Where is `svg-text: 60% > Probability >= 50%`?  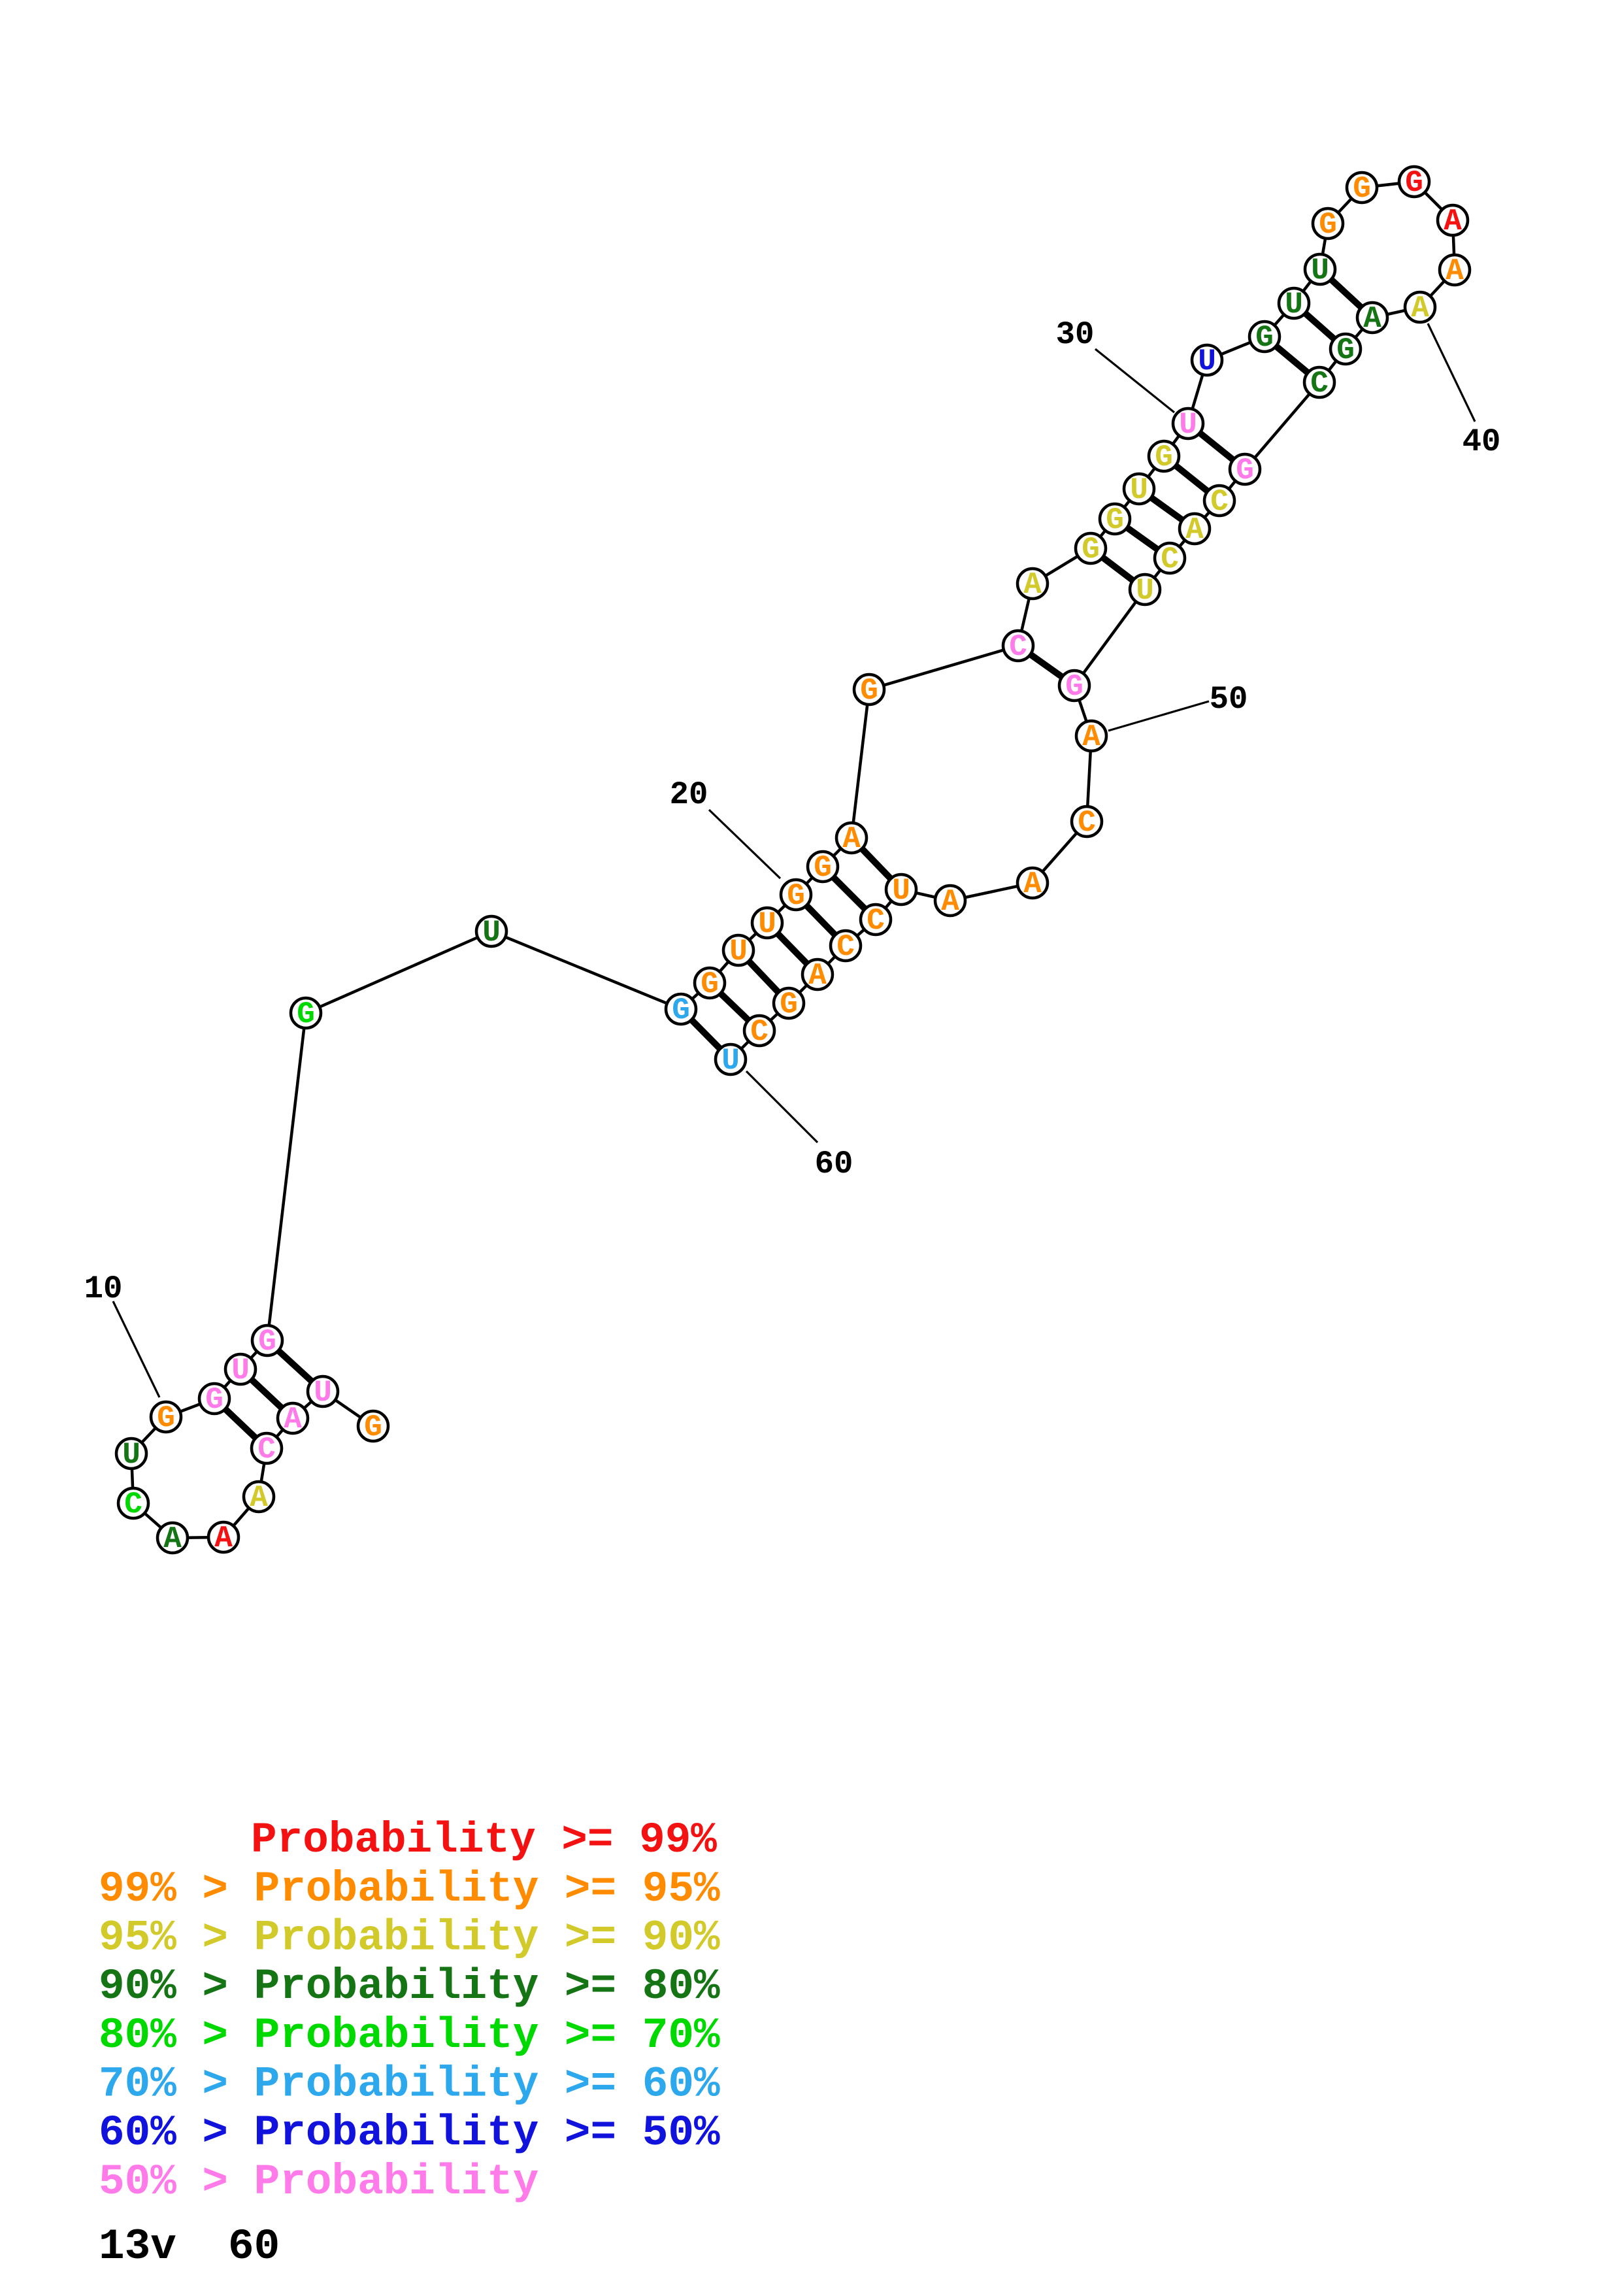 svg-text: 60% > Probability >= 50% is located at coordinates (409, 2132).